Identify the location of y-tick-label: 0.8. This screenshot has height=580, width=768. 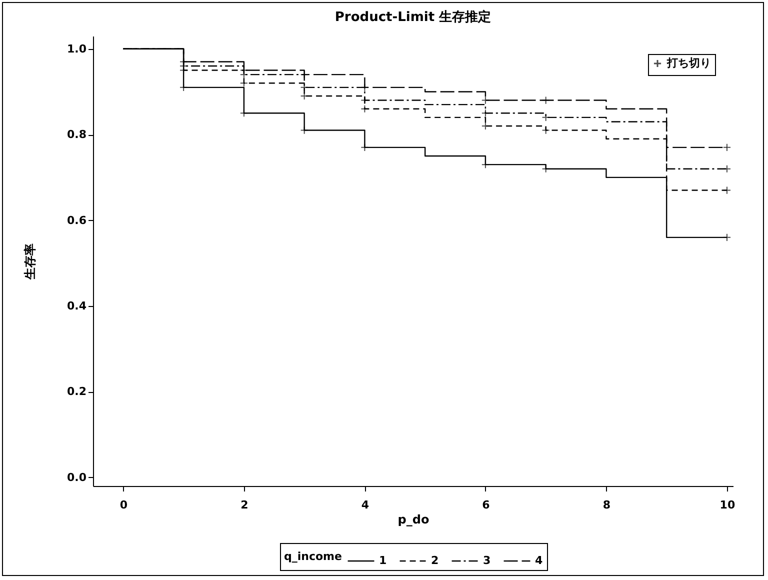
(76, 135).